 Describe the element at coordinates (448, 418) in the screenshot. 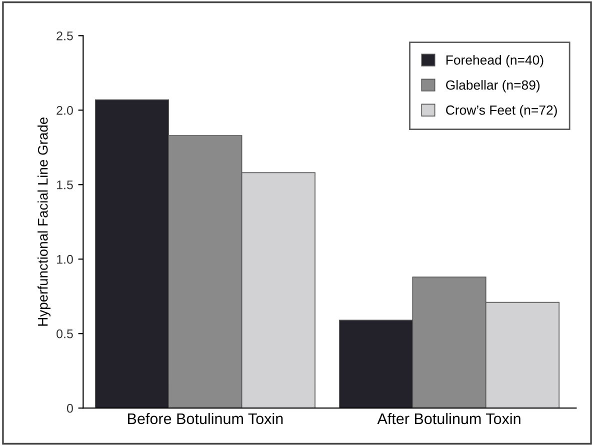

I see `x-tick-label: After Botulinum Toxin` at that location.